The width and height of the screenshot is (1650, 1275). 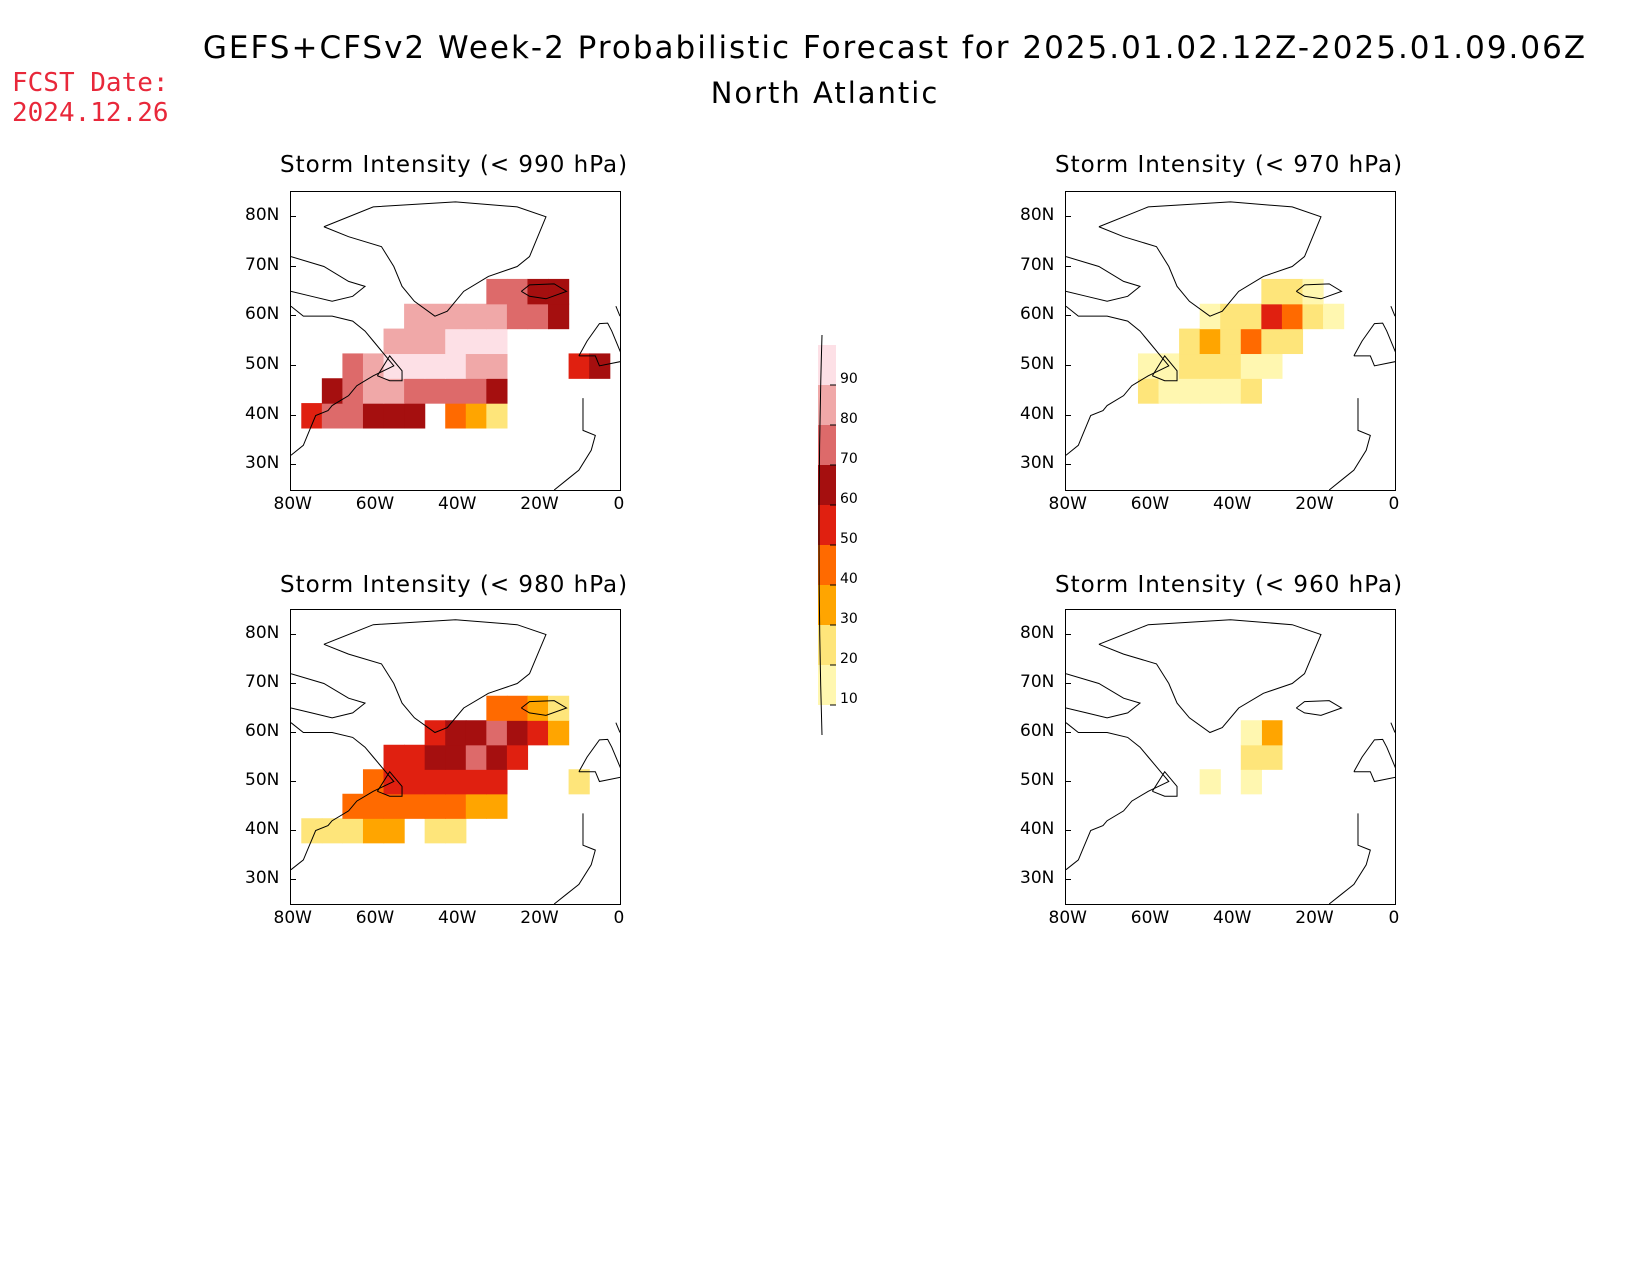 What do you see at coordinates (849, 459) in the screenshot?
I see `colorbar-label: 70` at bounding box center [849, 459].